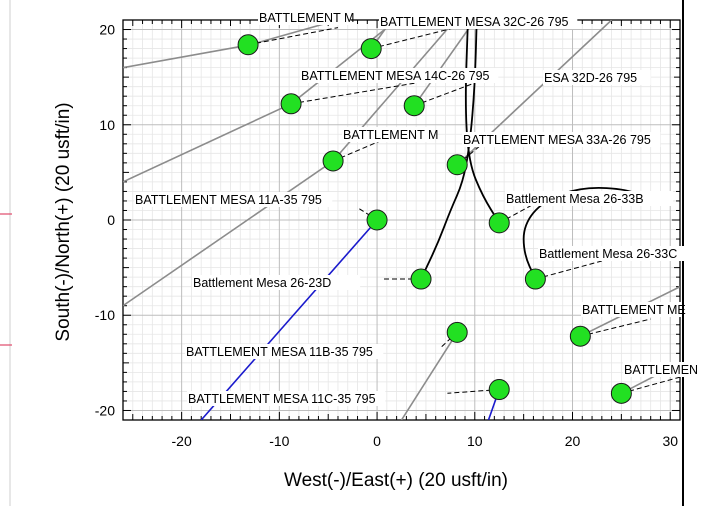 The width and height of the screenshot is (718, 506). What do you see at coordinates (557, 140) in the screenshot?
I see `well-label: BATTLEMENT MESA 33A-26 795` at bounding box center [557, 140].